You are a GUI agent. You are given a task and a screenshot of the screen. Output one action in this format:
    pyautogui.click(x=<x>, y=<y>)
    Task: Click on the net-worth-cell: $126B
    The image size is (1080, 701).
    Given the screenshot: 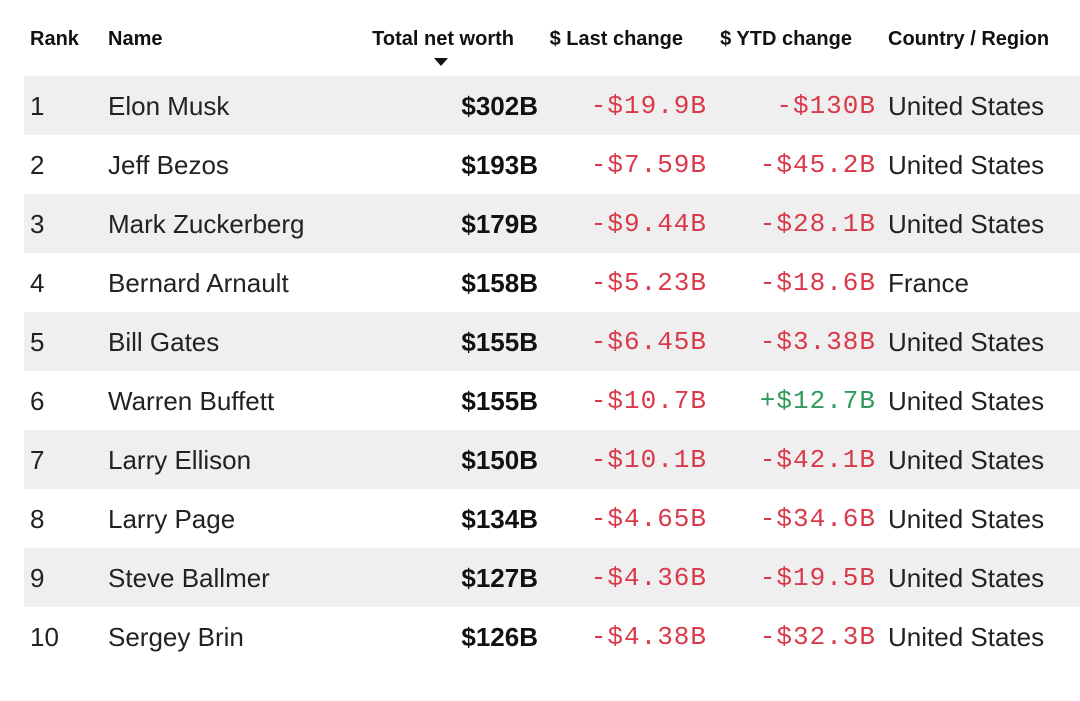 What is the action you would take?
    pyautogui.click(x=499, y=637)
    